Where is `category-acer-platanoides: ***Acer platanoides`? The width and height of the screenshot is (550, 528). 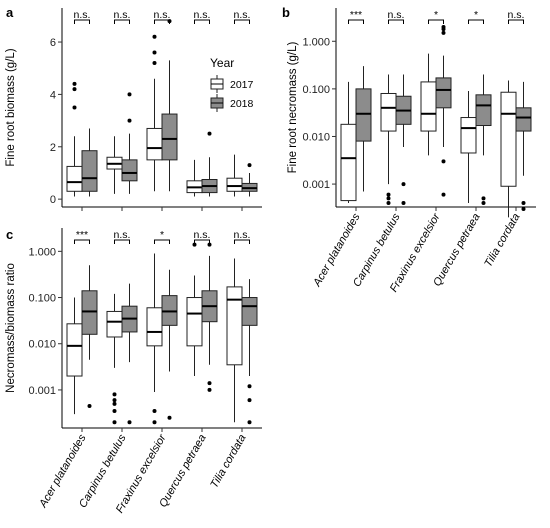
category-acer-platanoides: ***Acer platanoides is located at coordinates (341, 149).